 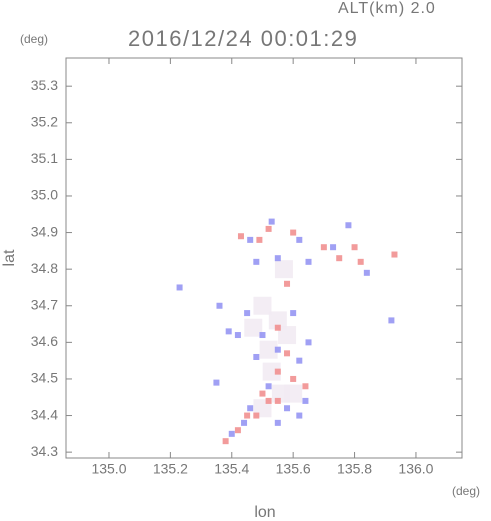 What do you see at coordinates (170, 469) in the screenshot?
I see `x-tick-label: 135.2` at bounding box center [170, 469].